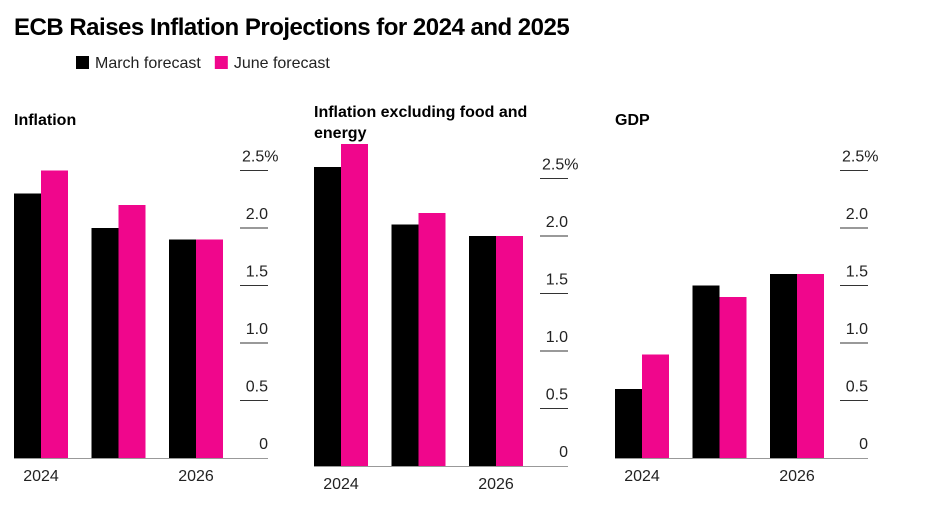 This screenshot has width=925, height=512. Describe the element at coordinates (421, 123) in the screenshot. I see `panel-title: Inflation excluding food and energy` at that location.